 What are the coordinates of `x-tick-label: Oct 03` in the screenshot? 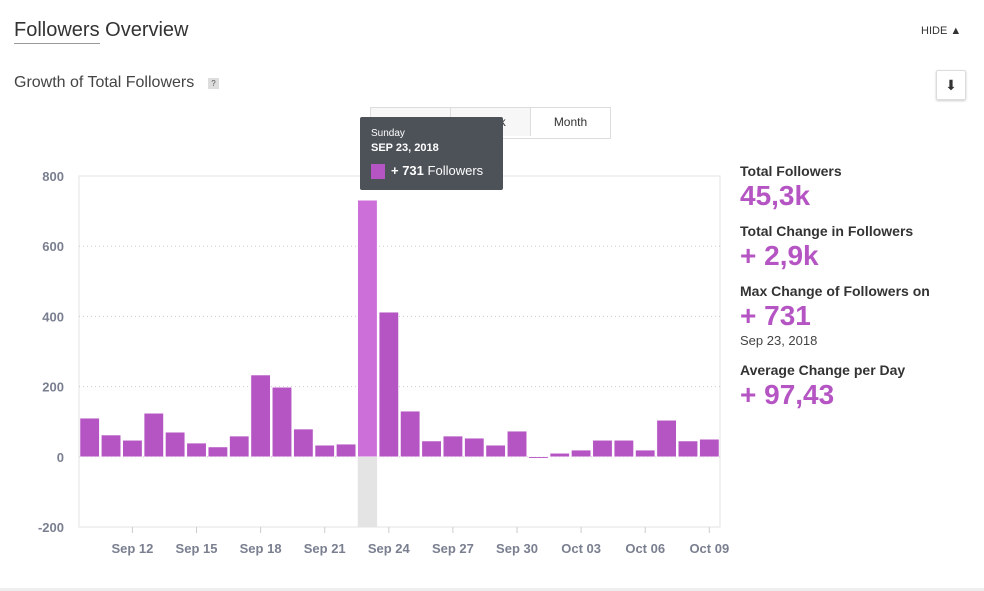 It's located at (581, 548).